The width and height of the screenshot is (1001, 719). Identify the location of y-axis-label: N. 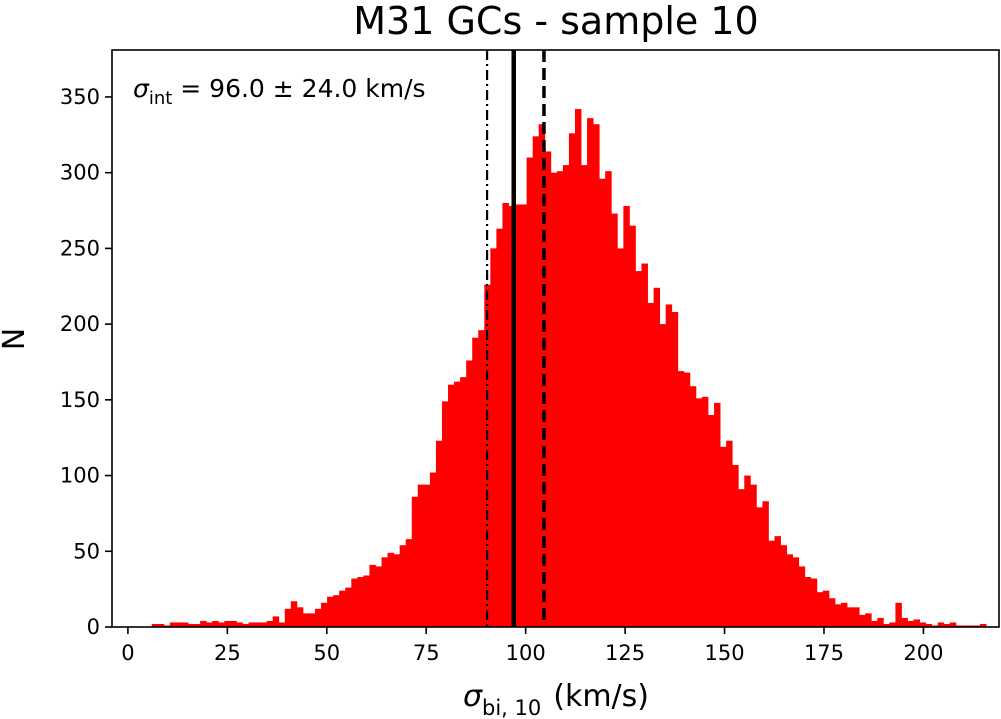
(16, 339).